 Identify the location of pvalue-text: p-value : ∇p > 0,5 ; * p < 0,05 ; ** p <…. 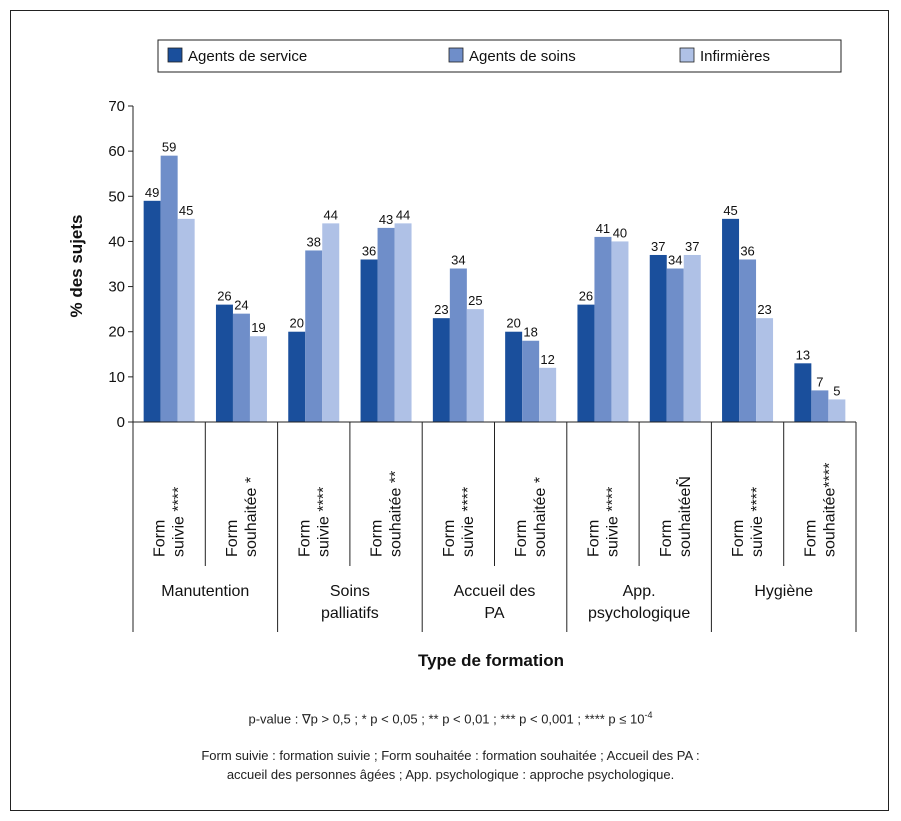
(446, 719).